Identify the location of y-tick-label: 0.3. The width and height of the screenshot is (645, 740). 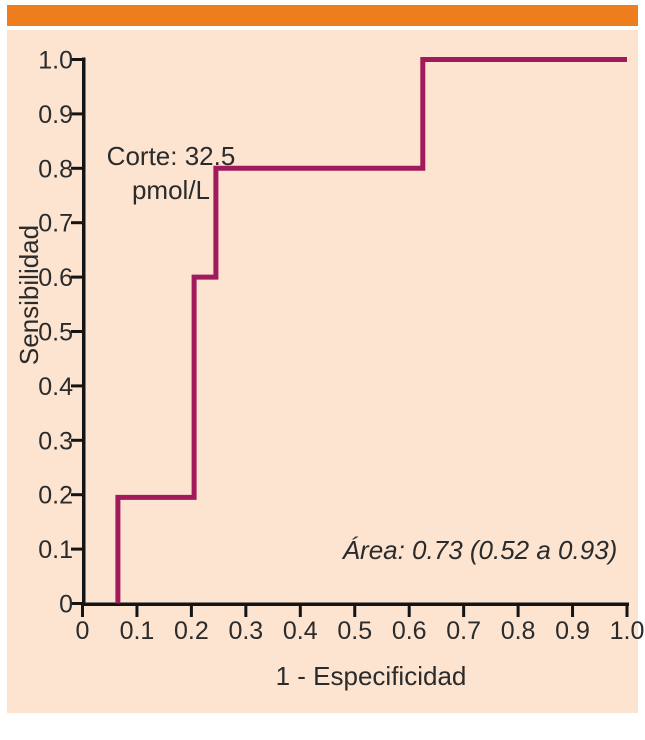
(55, 441).